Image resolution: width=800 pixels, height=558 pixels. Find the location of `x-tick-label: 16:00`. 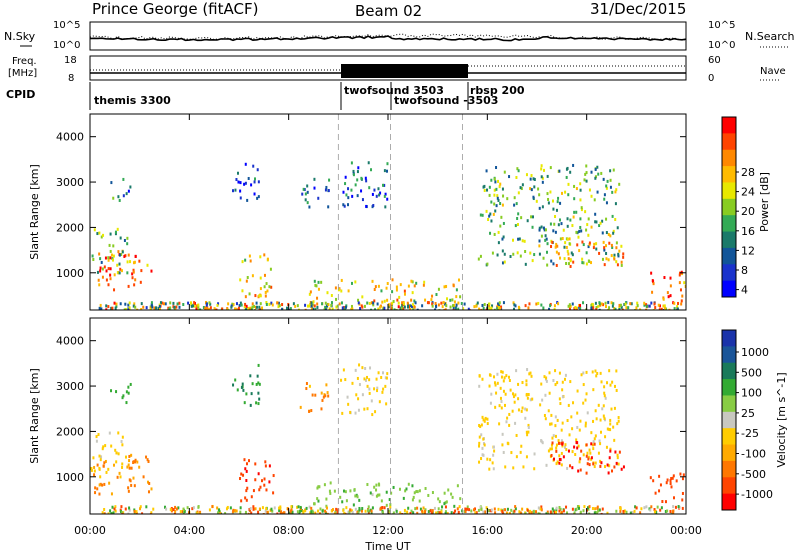

x-tick-label: 16:00 is located at coordinates (487, 530).